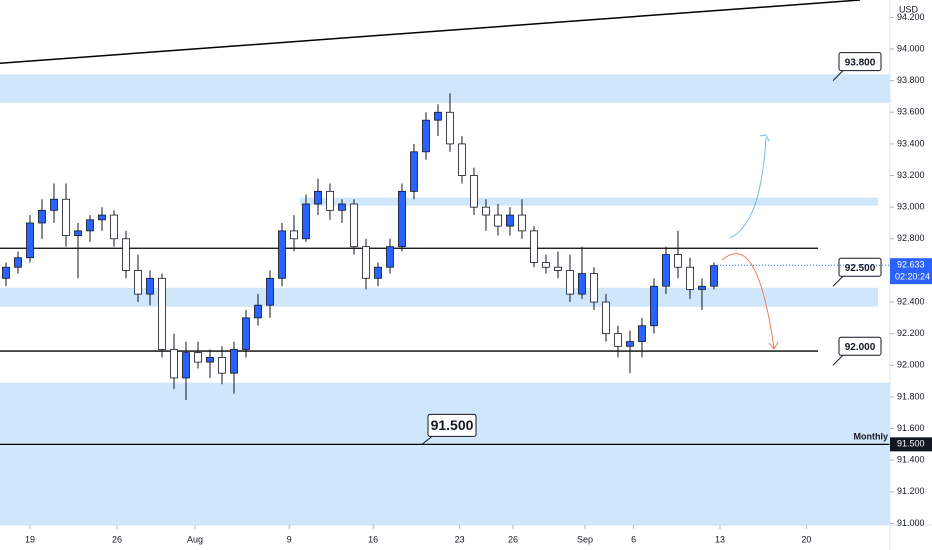 The width and height of the screenshot is (932, 550). I want to click on x-tick-label: Aug, so click(195, 539).